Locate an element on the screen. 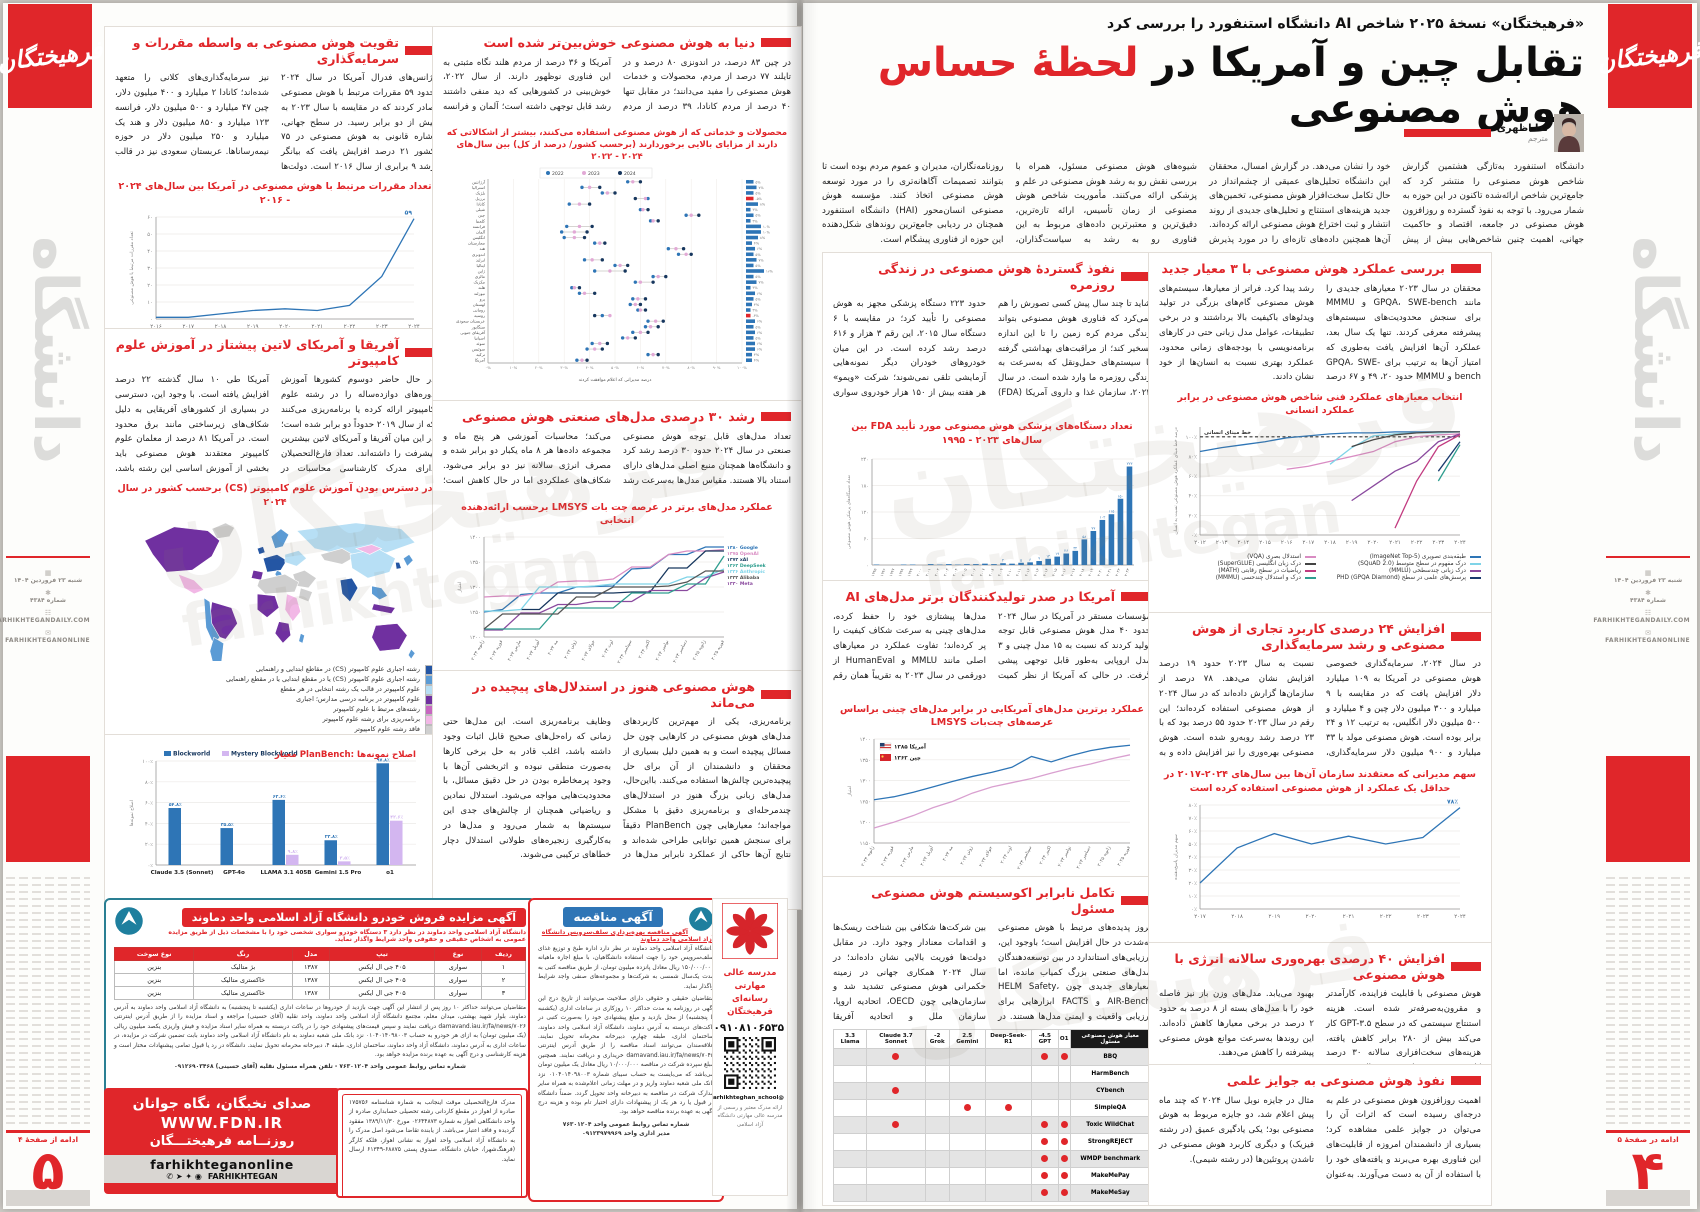 This screenshot has width=1700, height=1212. svg-text: ۰ is located at coordinates (867, 566).